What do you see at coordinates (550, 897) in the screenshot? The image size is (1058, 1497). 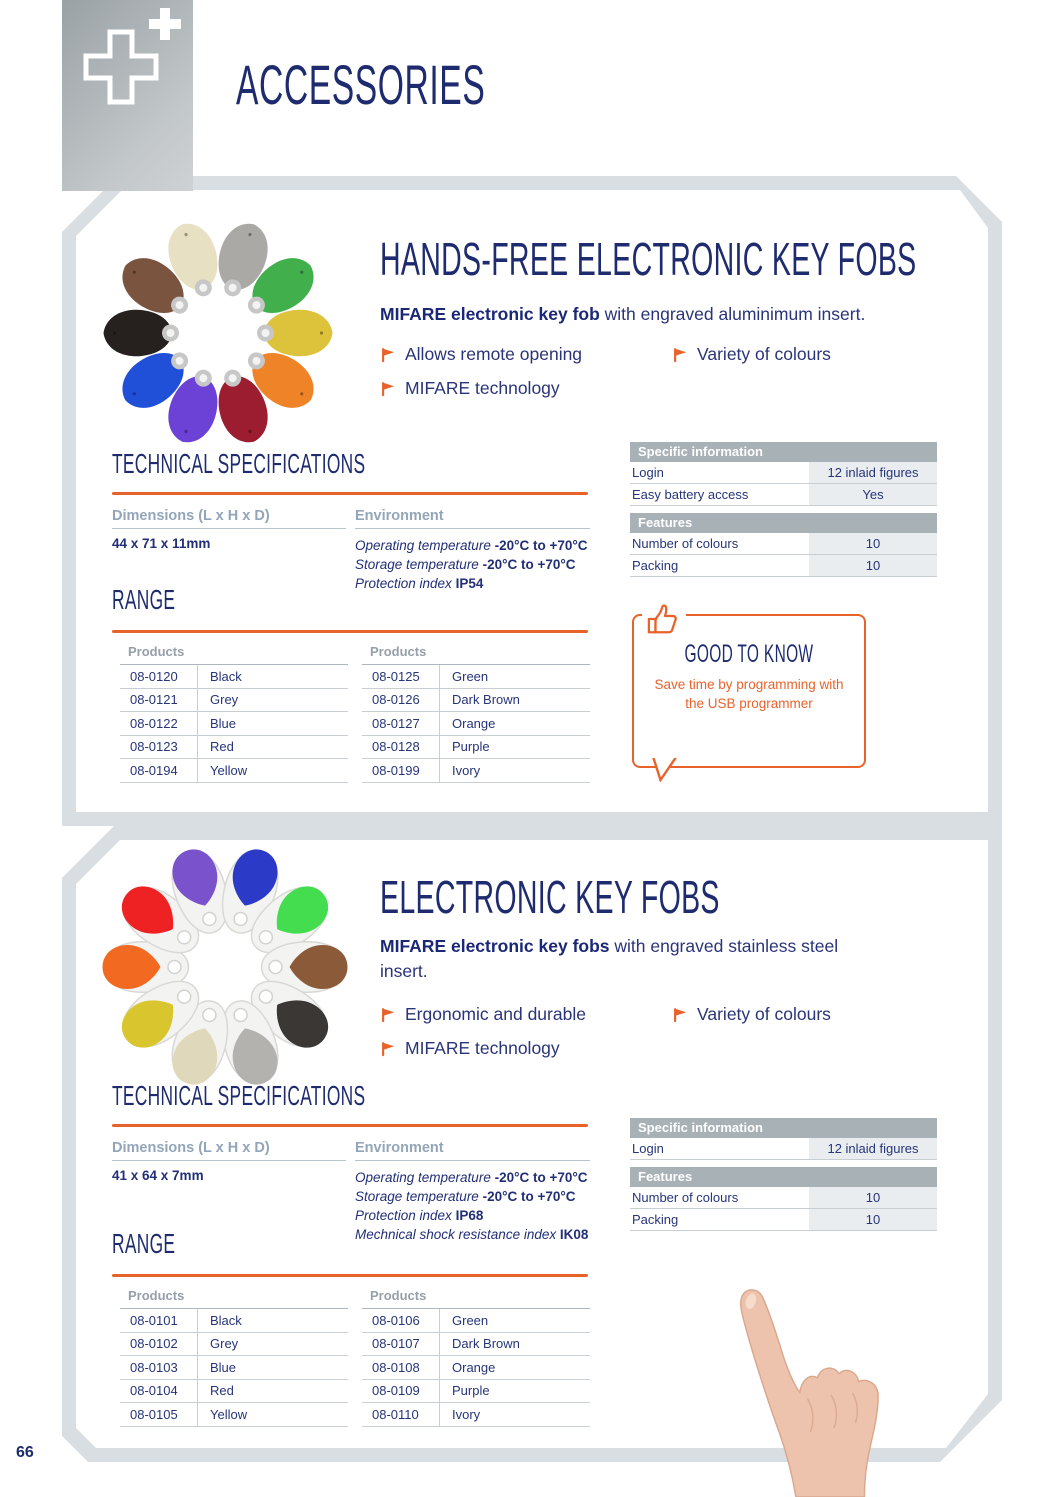 I see `section-title: ELECTRONIC KEY FOBS` at bounding box center [550, 897].